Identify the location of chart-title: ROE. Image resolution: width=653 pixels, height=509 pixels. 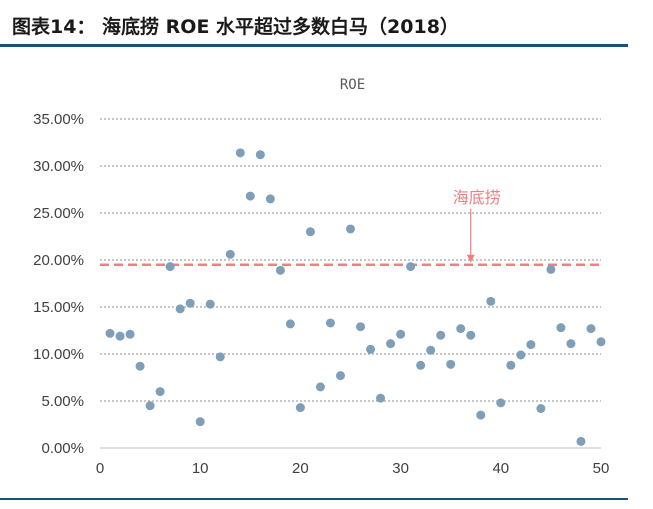
(352, 85).